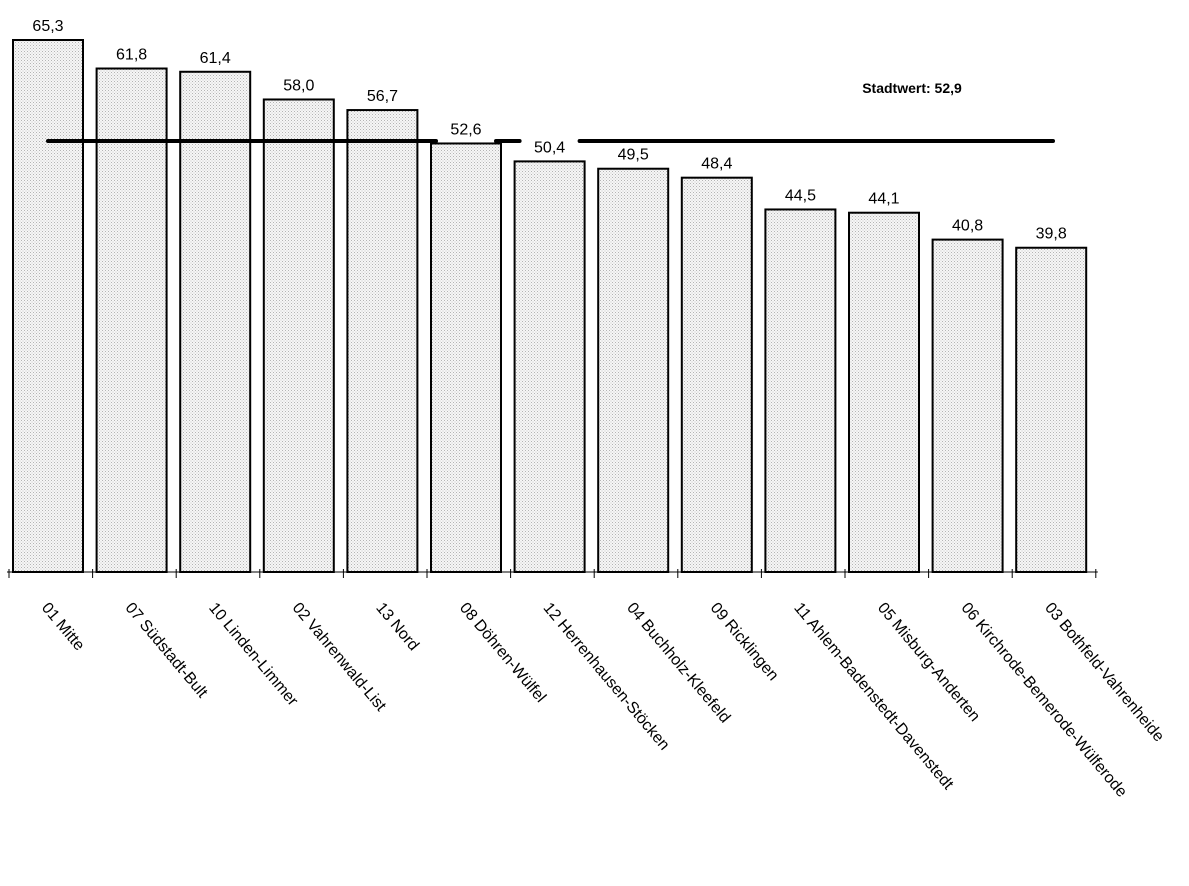 This screenshot has width=1189, height=886. Describe the element at coordinates (63, 627) in the screenshot. I see `x-tick-label: 01 Mitte` at that location.